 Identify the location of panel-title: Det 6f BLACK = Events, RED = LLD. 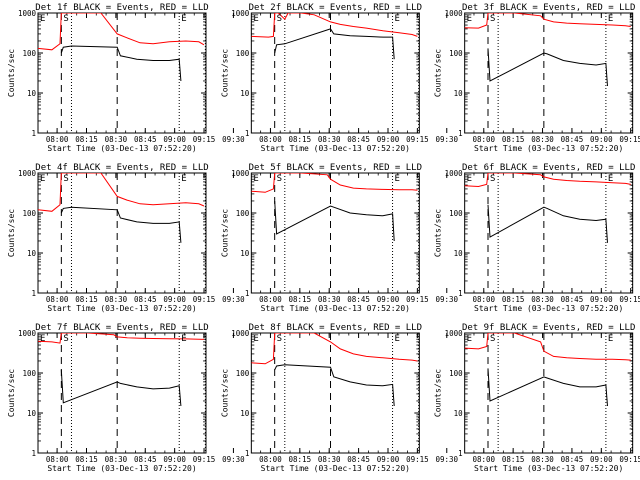
(548, 168).